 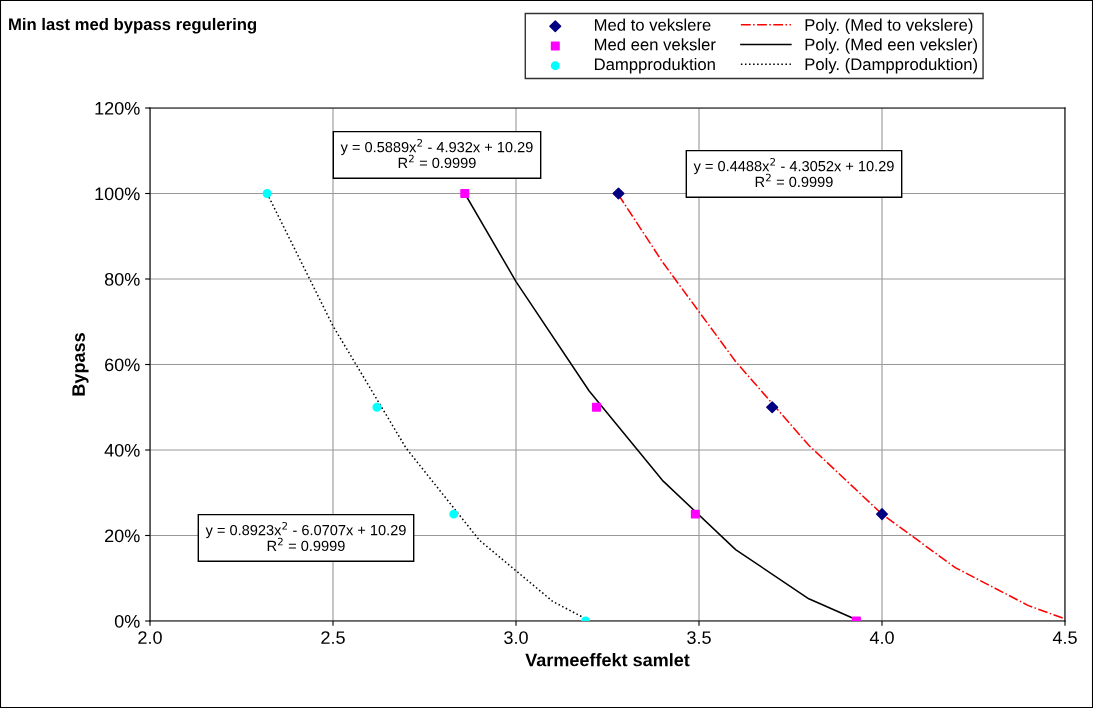 What do you see at coordinates (889, 26) in the screenshot?
I see `legend-label: Poly. (Med to vekslere)` at bounding box center [889, 26].